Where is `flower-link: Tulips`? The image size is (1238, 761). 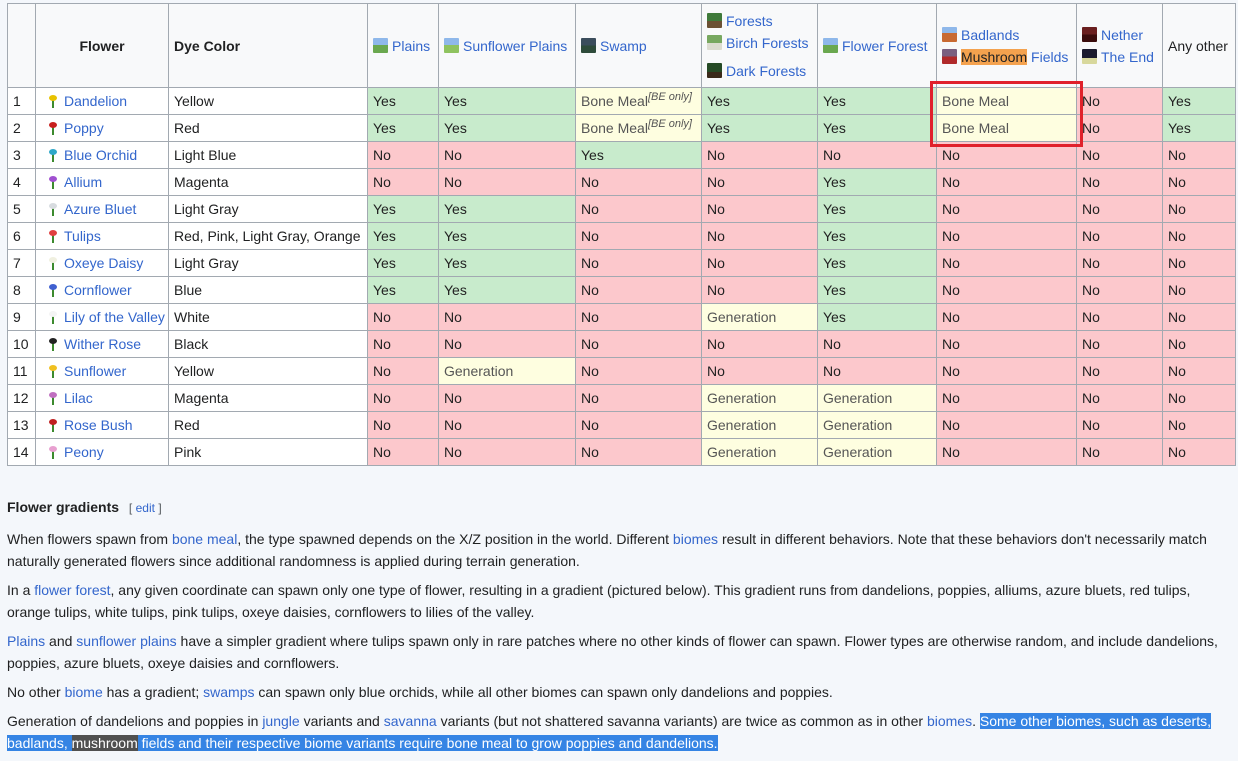
flower-link: Tulips is located at coordinates (82, 236).